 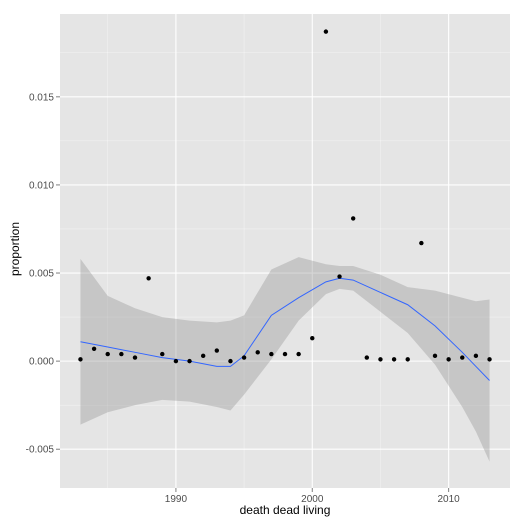 What do you see at coordinates (176, 499) in the screenshot?
I see `x-tick-label: 1990` at bounding box center [176, 499].